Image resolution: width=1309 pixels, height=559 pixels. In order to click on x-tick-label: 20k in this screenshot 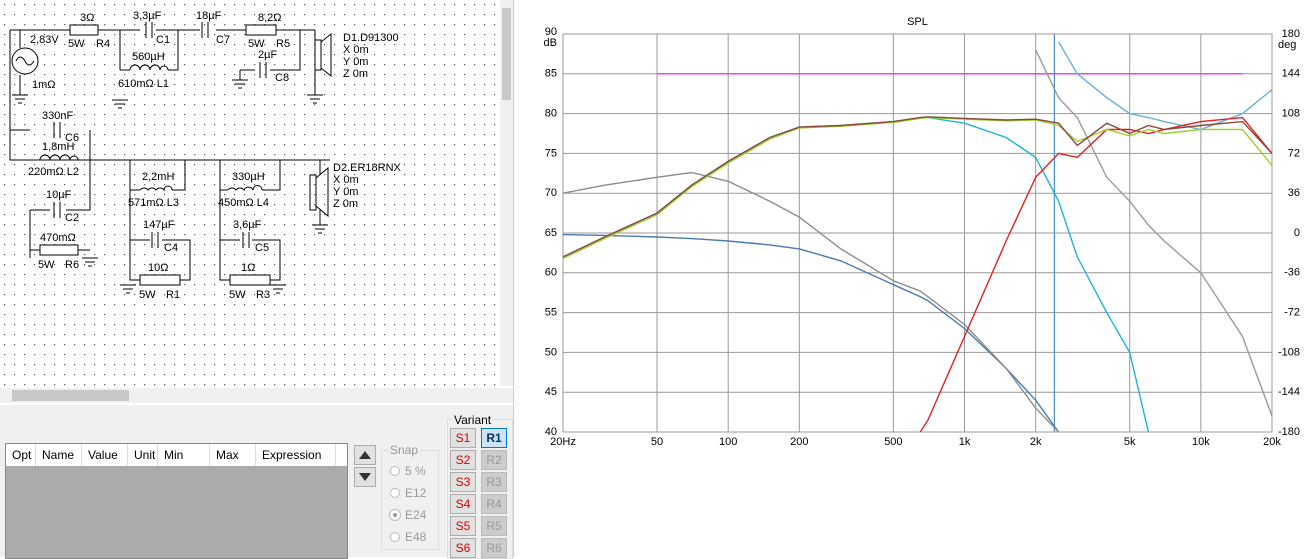, I will do `click(1272, 442)`.